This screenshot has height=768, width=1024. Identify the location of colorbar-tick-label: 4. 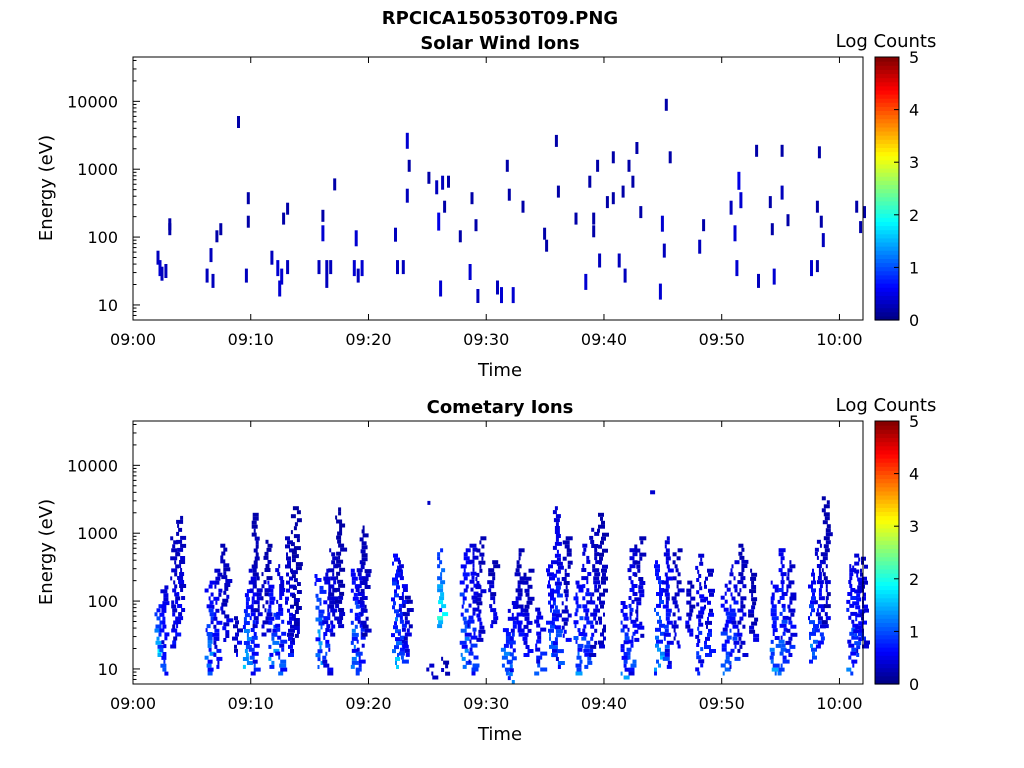
(914, 110).